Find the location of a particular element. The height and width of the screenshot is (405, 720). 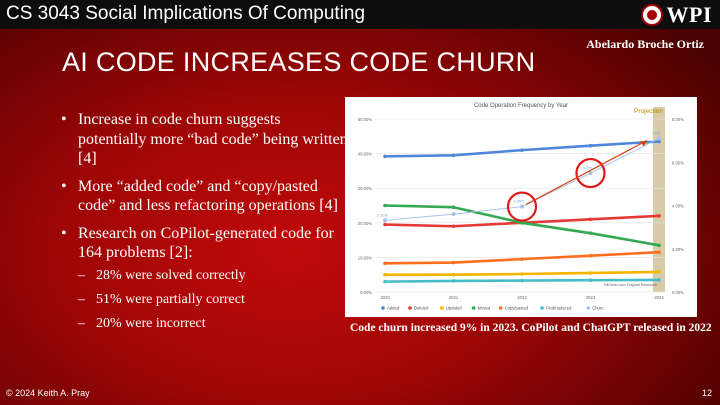

y2-tick-label: 4.00% is located at coordinates (678, 206).